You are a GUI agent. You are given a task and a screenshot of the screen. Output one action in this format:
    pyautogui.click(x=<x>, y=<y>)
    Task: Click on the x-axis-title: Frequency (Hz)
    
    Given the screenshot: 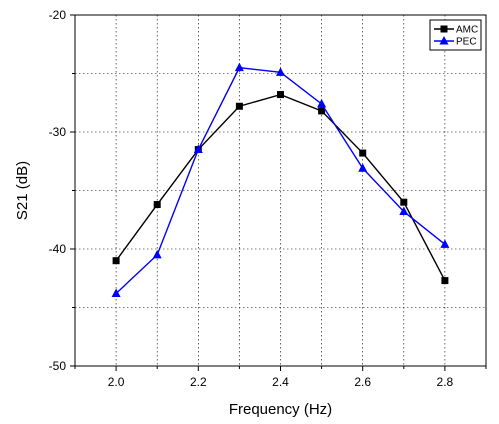 What is the action you would take?
    pyautogui.click(x=280, y=409)
    